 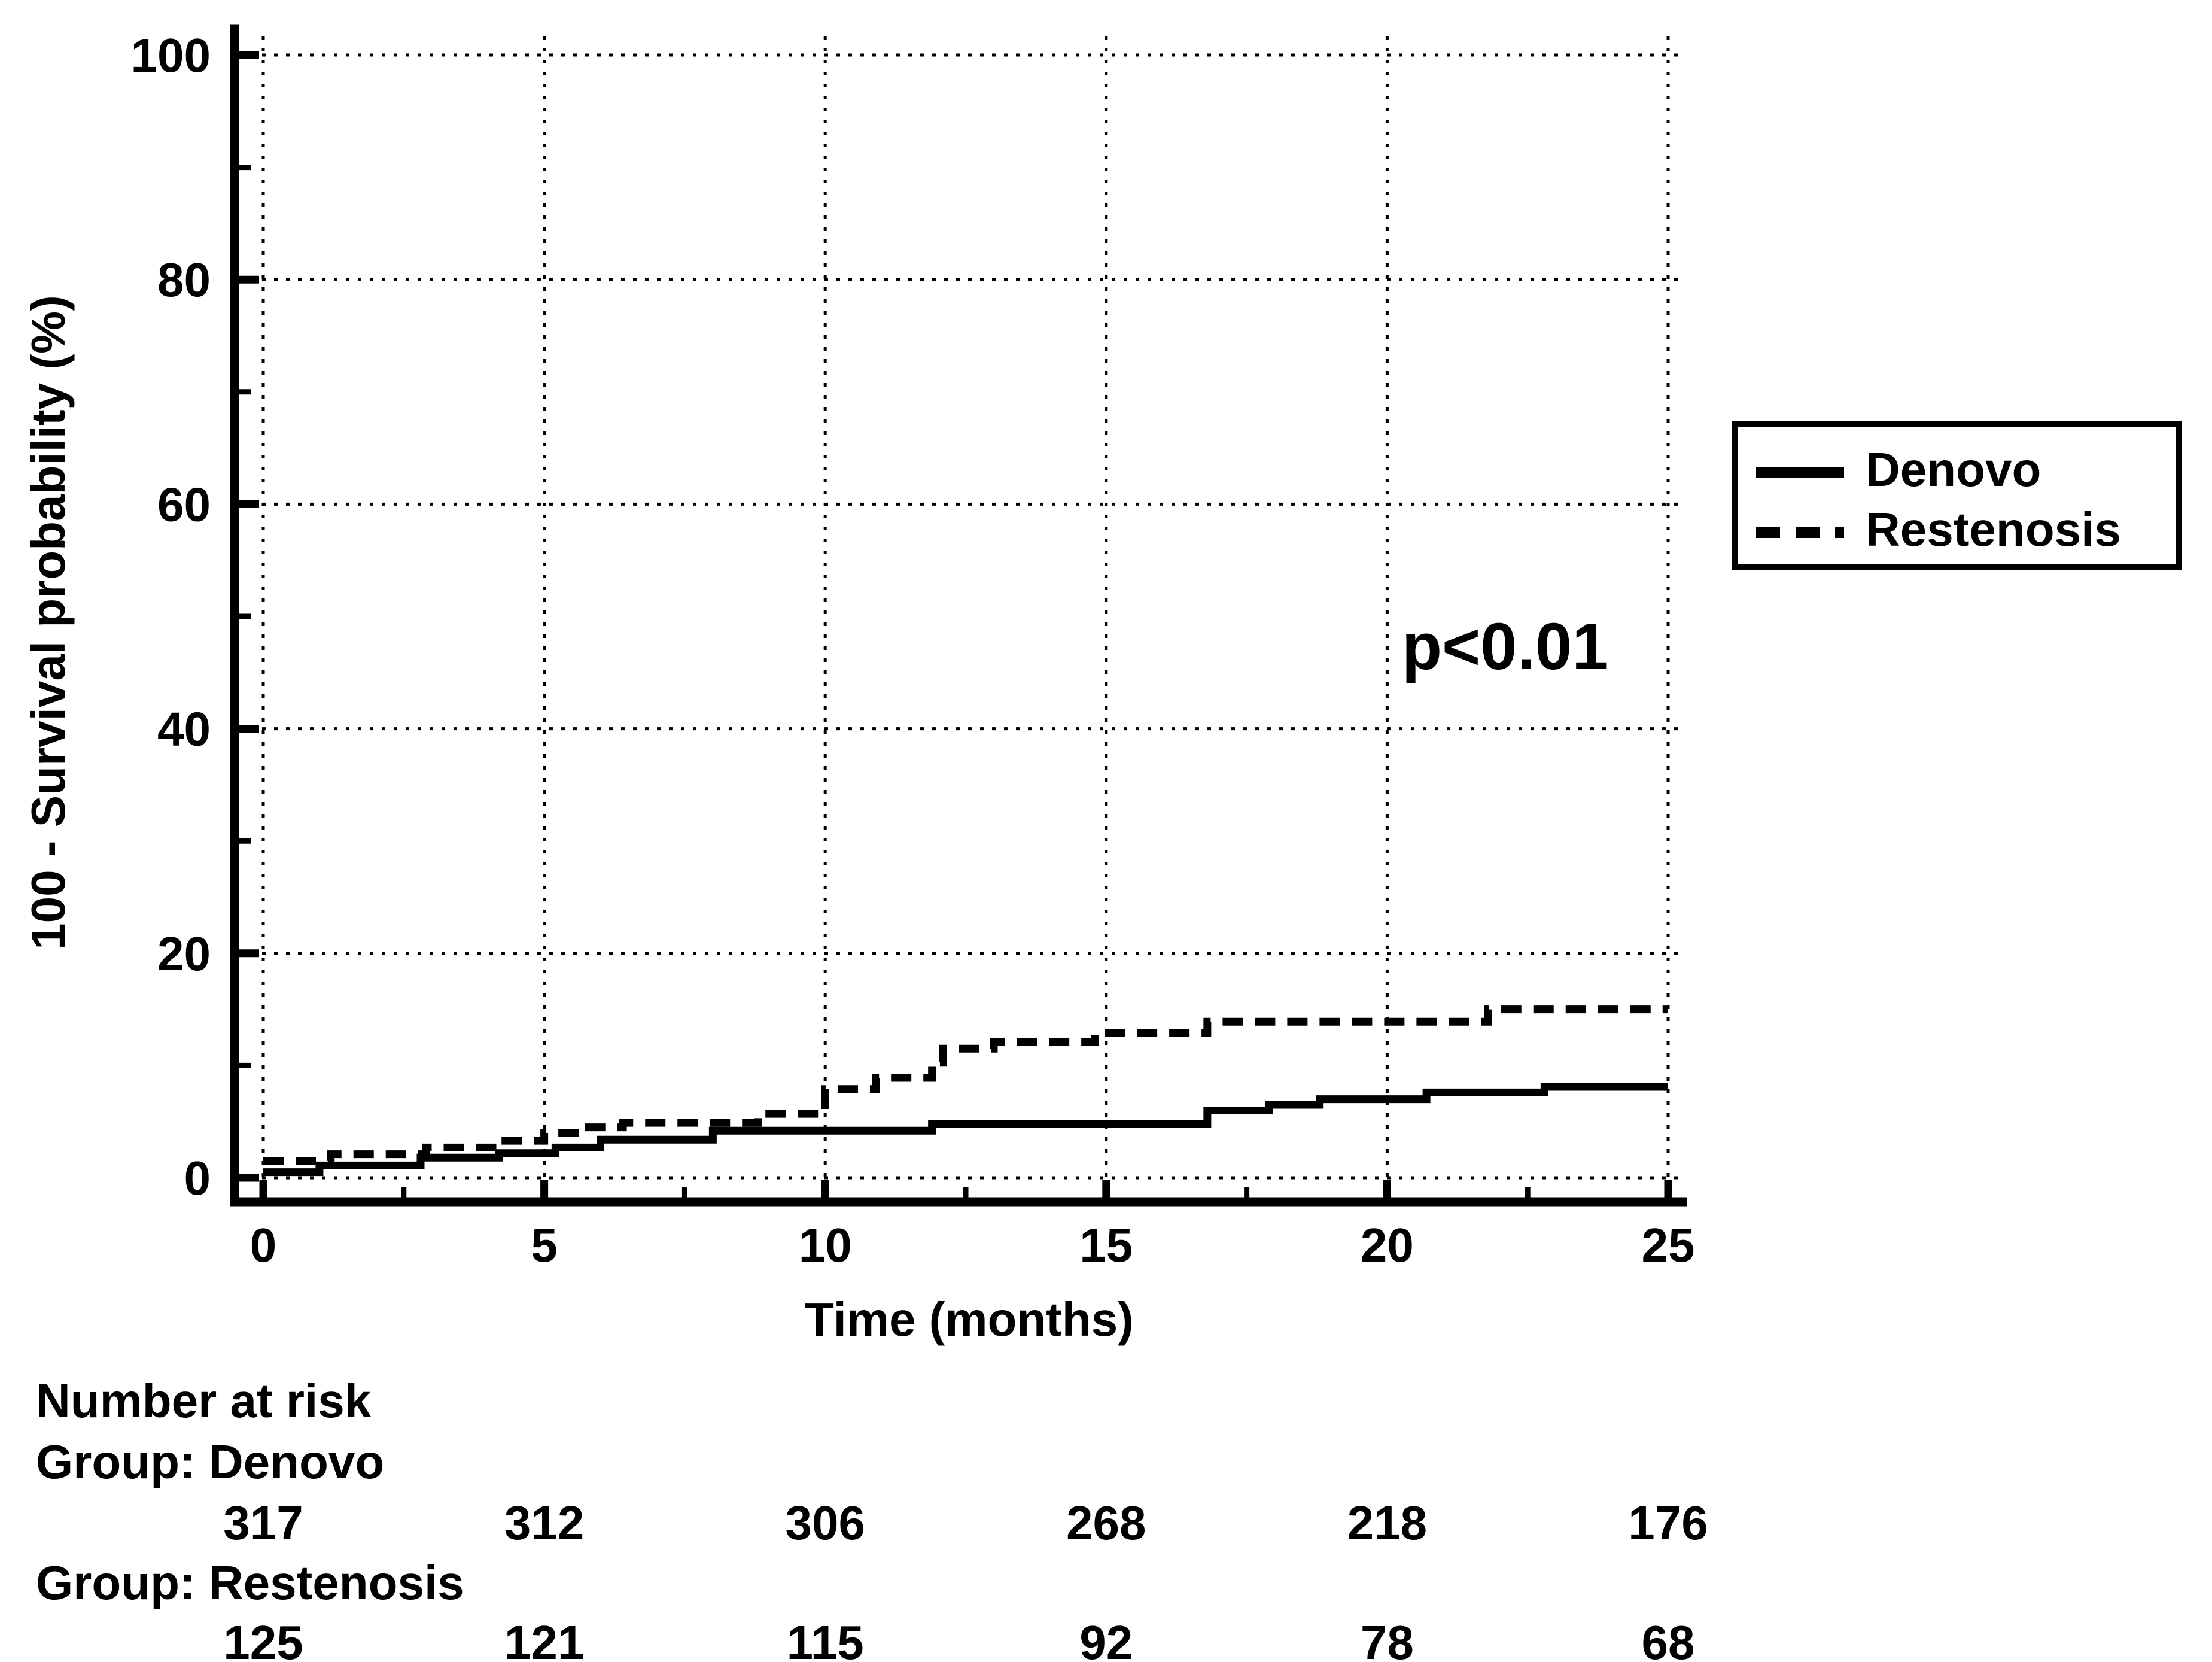 I want to click on x-tick-label-25: 25, so click(x=1668, y=1245).